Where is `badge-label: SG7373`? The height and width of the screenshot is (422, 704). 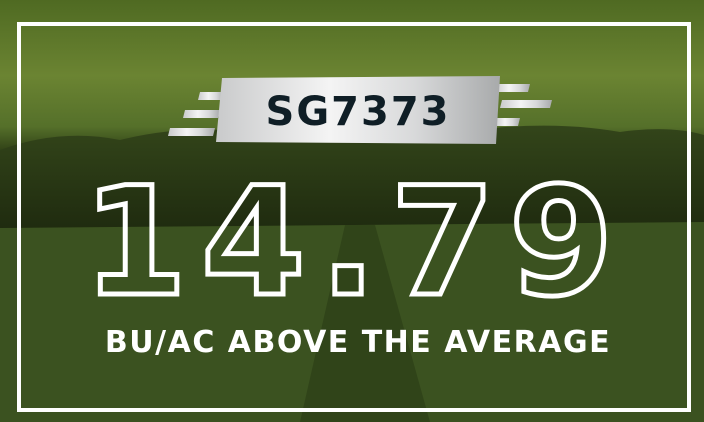
badge-label: SG7373 is located at coordinates (358, 112).